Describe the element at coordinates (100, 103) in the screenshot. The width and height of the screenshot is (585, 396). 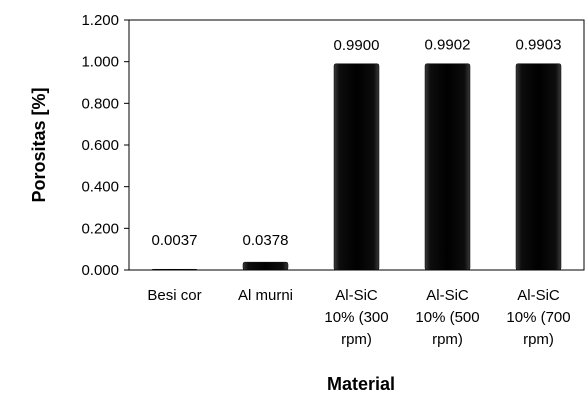
I see `y-tick-label: 0.800` at that location.